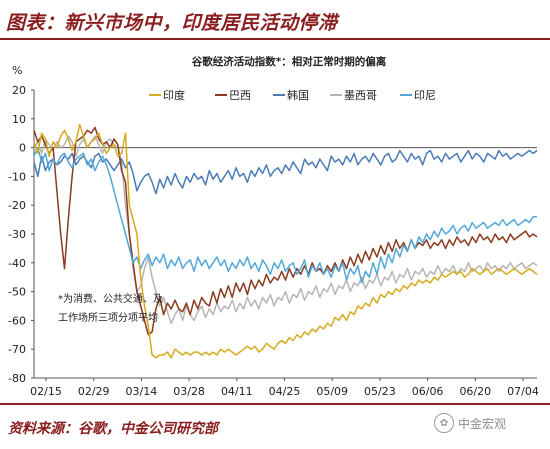 The image size is (550, 449). I want to click on x-tick-label: 03/14, so click(142, 391).